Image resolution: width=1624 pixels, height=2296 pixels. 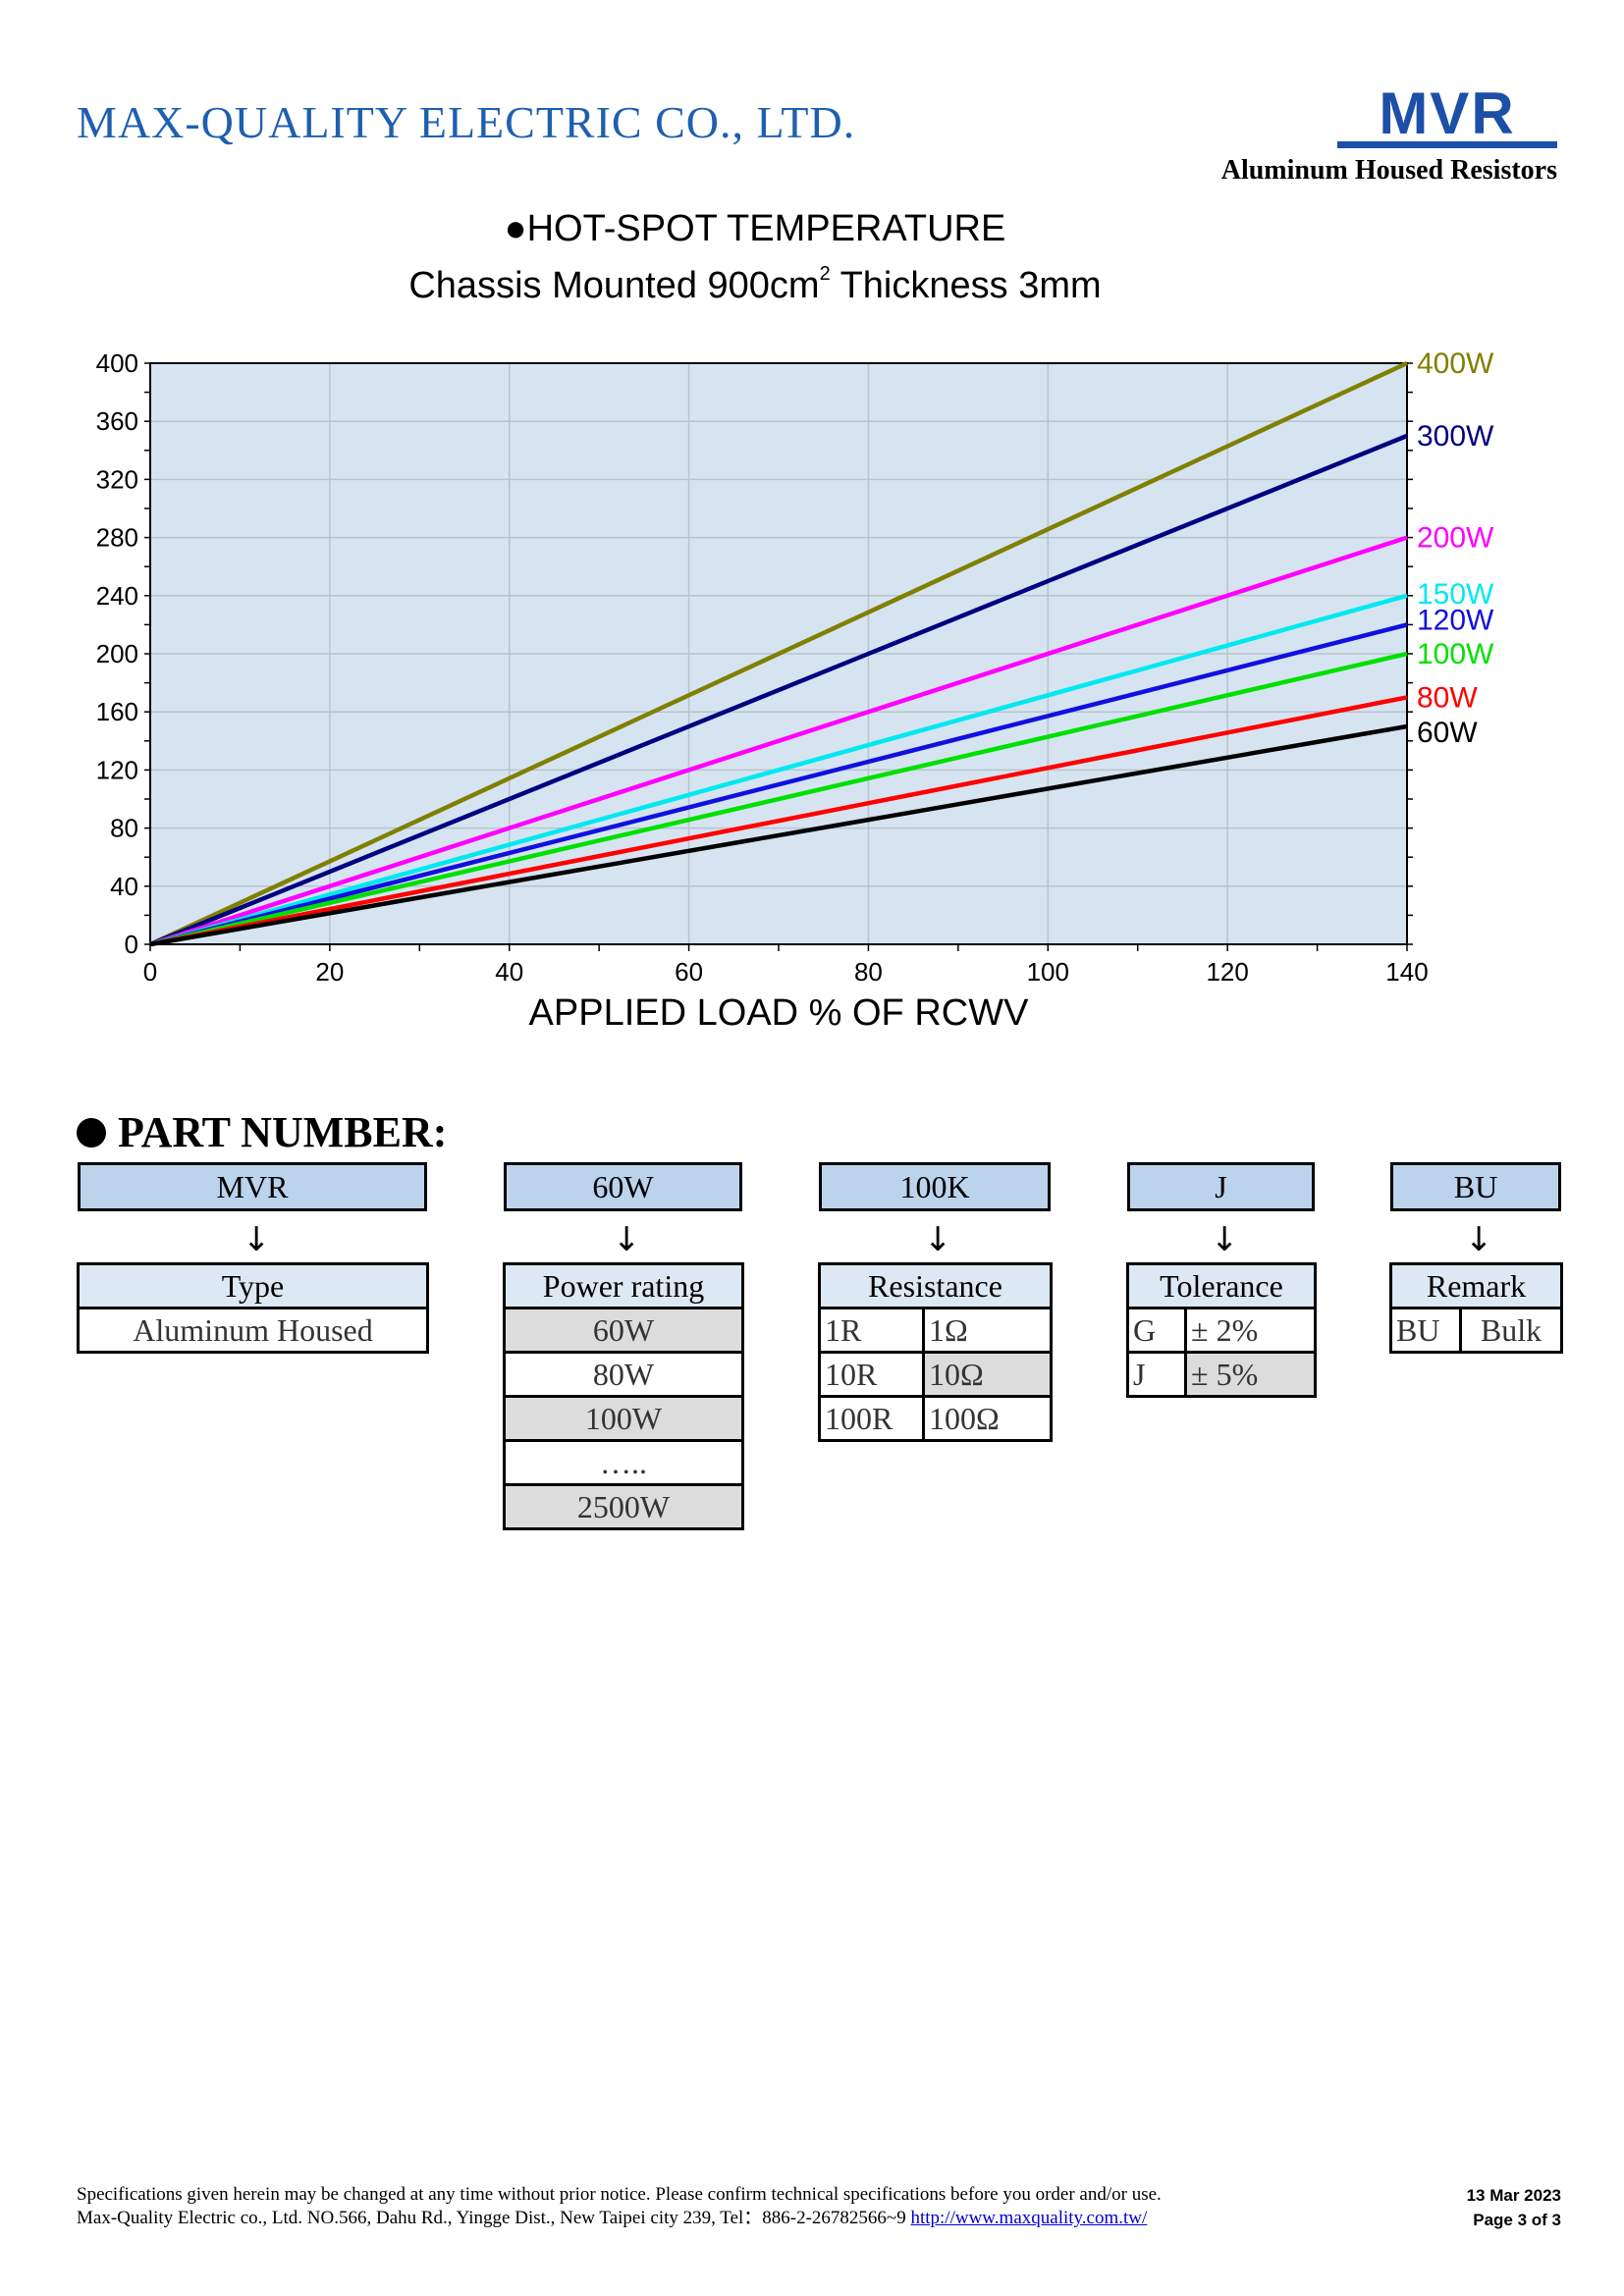 What do you see at coordinates (1447, 697) in the screenshot?
I see `series-label: 80W` at bounding box center [1447, 697].